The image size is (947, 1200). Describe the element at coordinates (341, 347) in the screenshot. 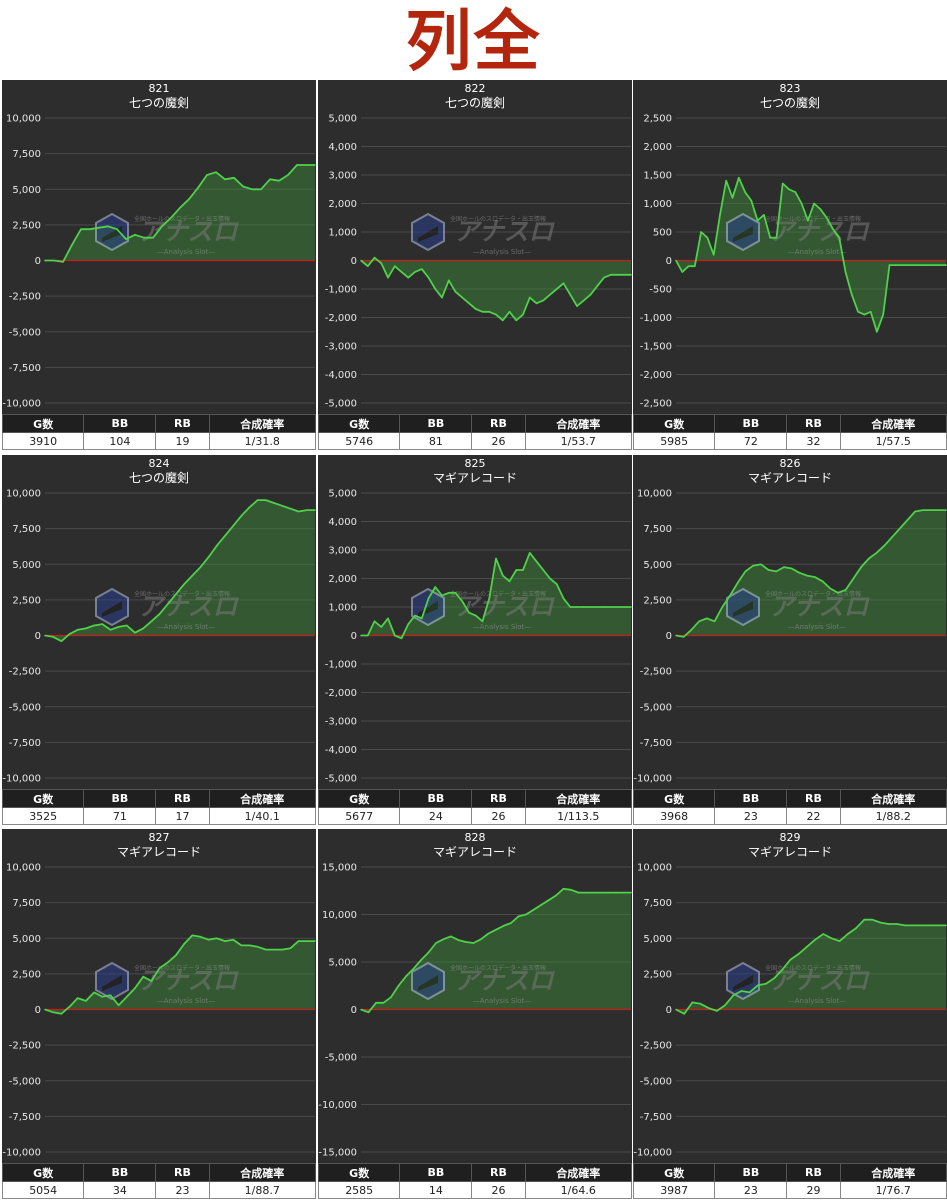

I see `y-tick-label: -3,000` at that location.